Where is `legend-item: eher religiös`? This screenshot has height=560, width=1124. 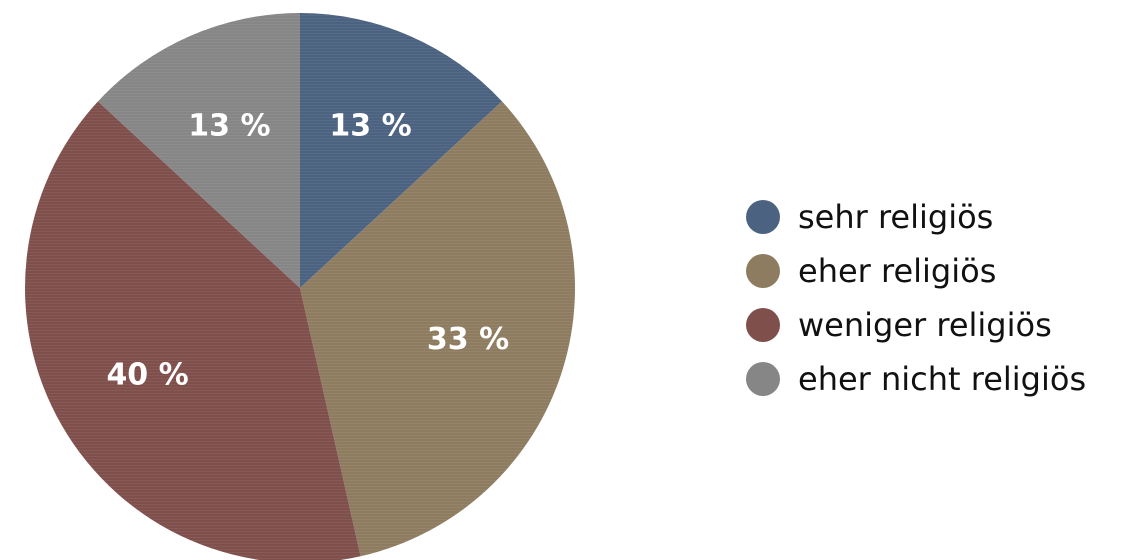 legend-item: eher religiös is located at coordinates (931, 271).